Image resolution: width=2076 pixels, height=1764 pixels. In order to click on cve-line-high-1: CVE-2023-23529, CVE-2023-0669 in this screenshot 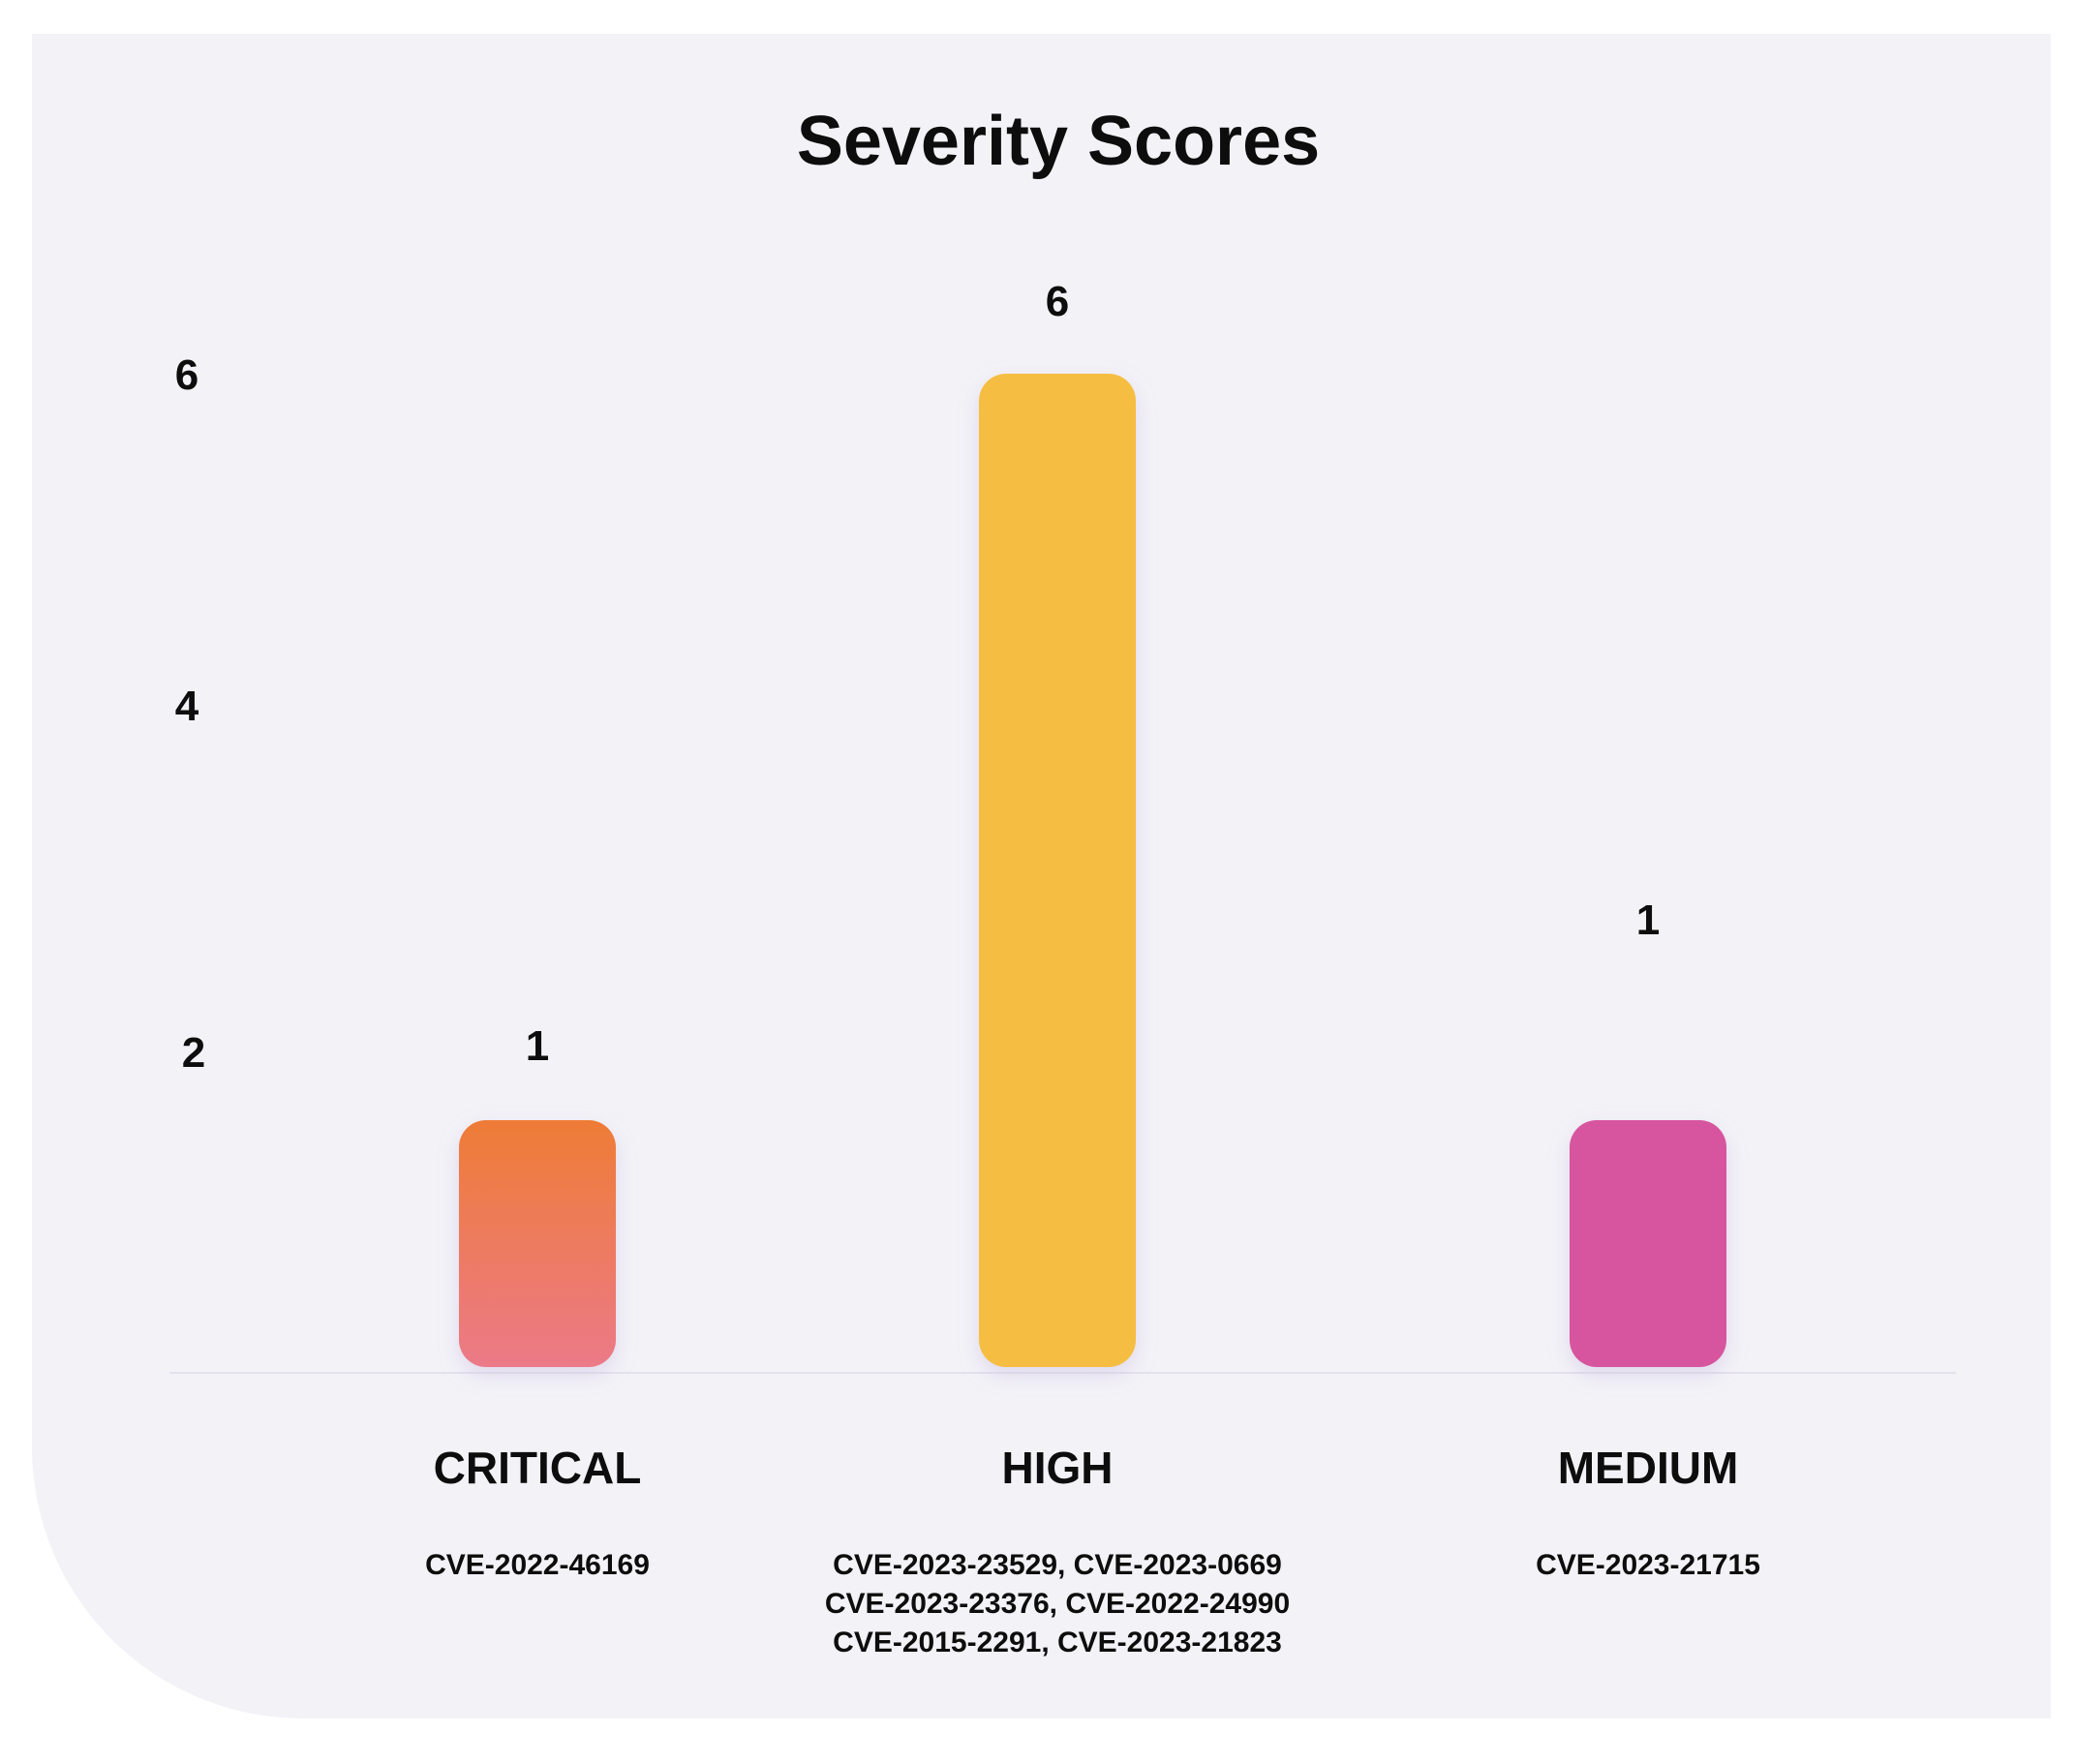, I will do `click(1057, 1565)`.